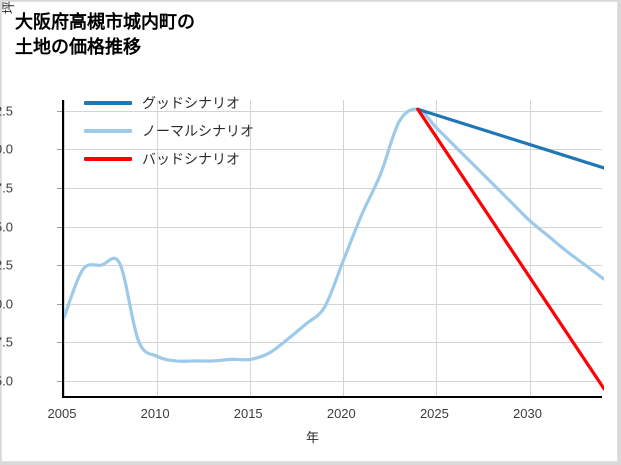  I want to click on legend-item: グッドシナリオ, so click(169, 102).